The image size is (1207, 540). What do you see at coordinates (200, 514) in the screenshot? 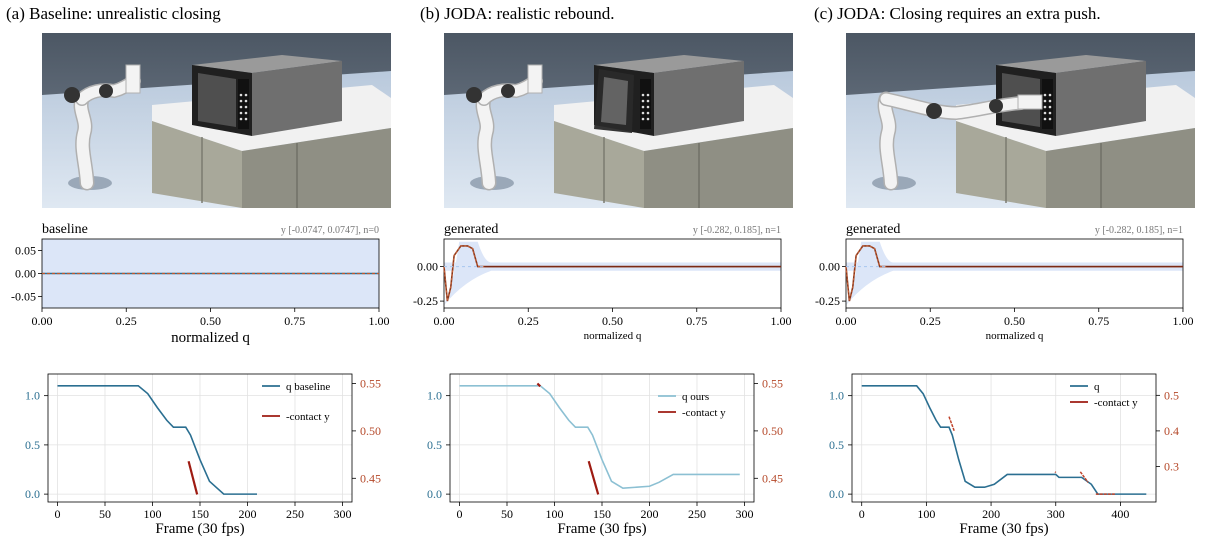
I see `x-tick-label: 150` at bounding box center [200, 514].